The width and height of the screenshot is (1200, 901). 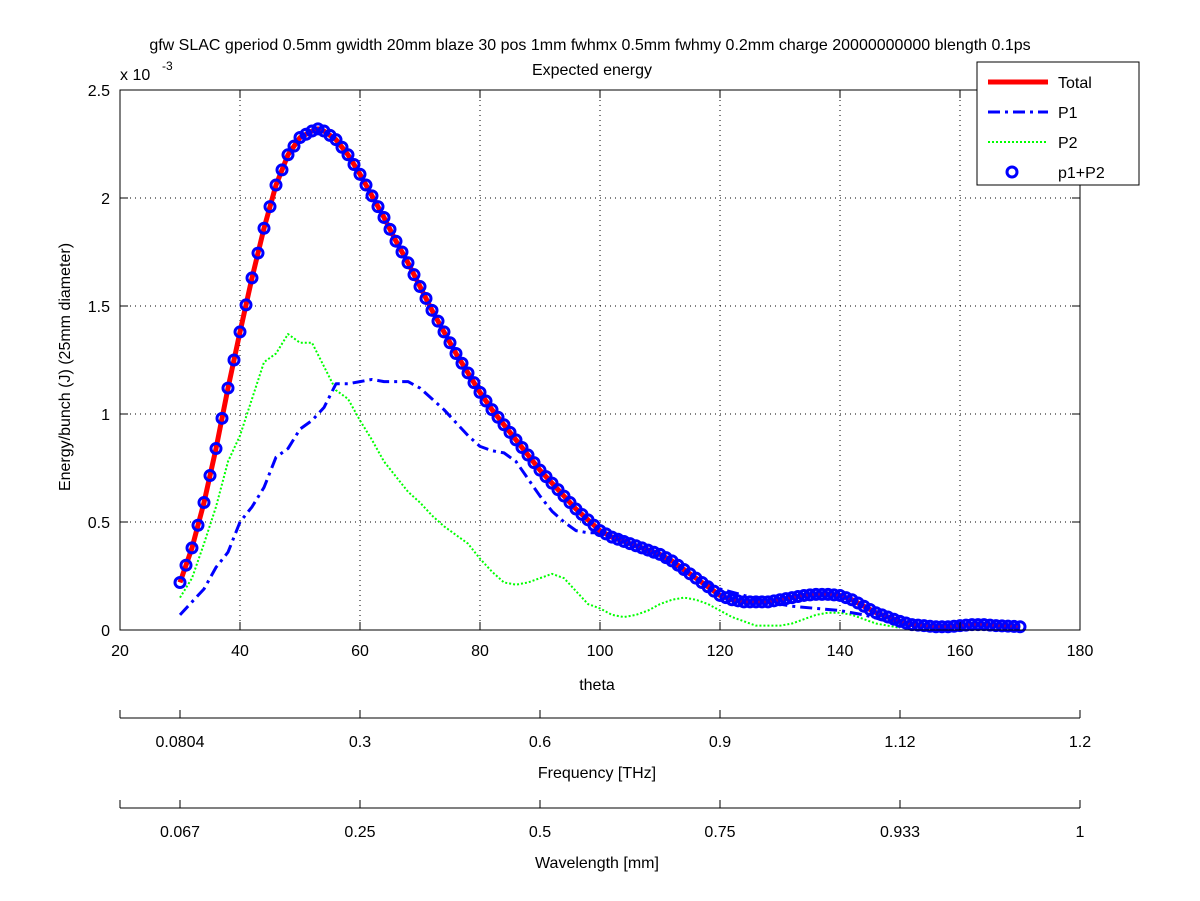 What do you see at coordinates (960, 651) in the screenshot?
I see `x-tick-label: 160` at bounding box center [960, 651].